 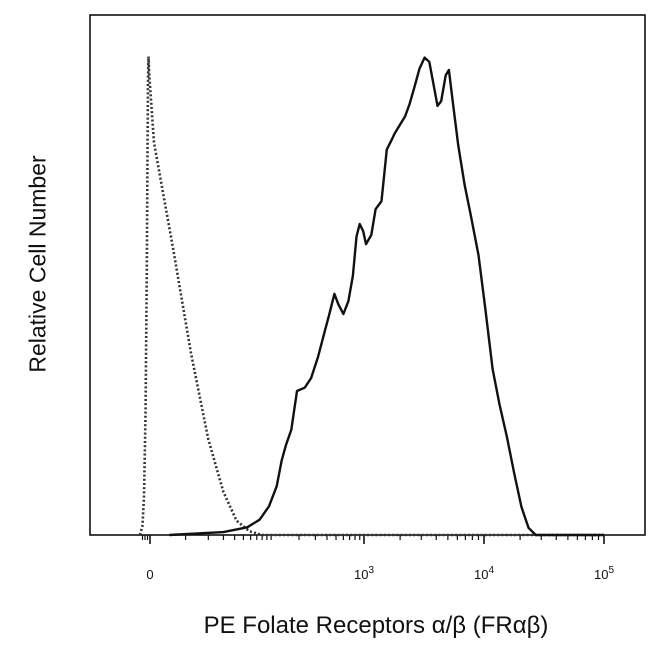 What do you see at coordinates (373, 539) in the screenshot?
I see `x-axis-ticks` at bounding box center [373, 539].